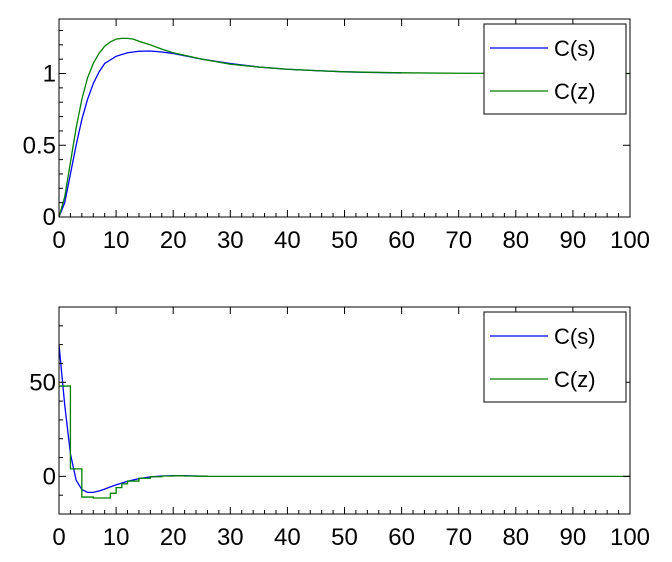  I want to click on y-tick-label: 50, so click(42, 382).